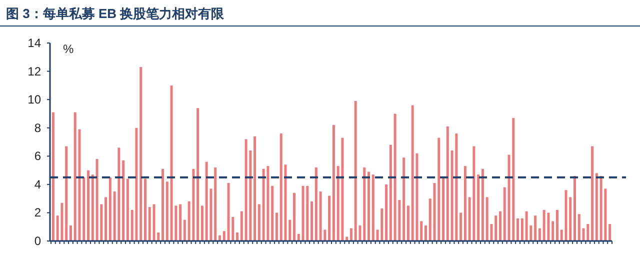 This screenshot has width=640, height=279. I want to click on y-tick-label: 6, so click(38, 156).